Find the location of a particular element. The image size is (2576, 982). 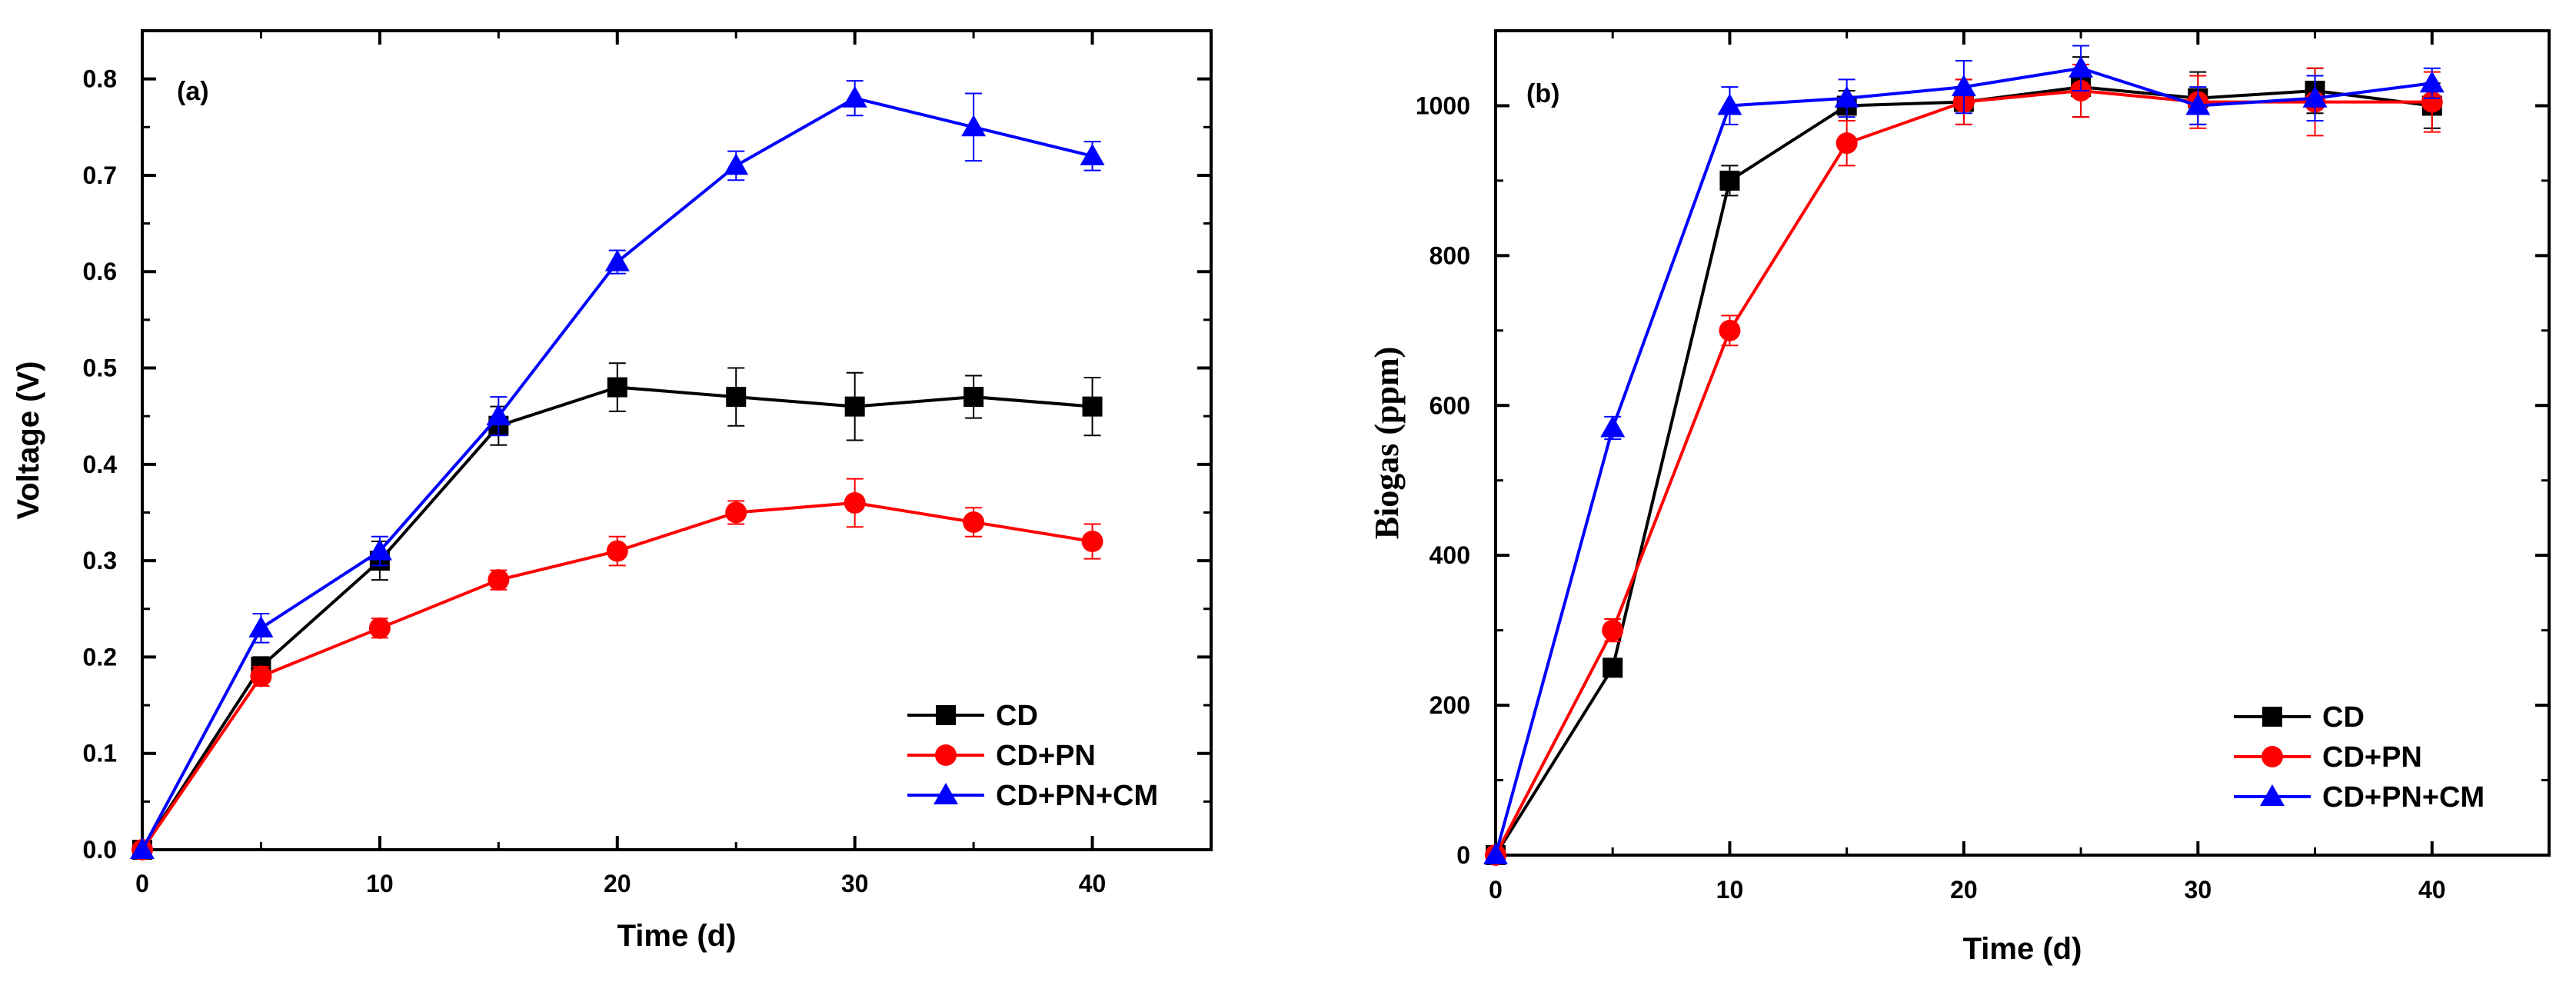

y-tick-label: 400 is located at coordinates (1449, 555).